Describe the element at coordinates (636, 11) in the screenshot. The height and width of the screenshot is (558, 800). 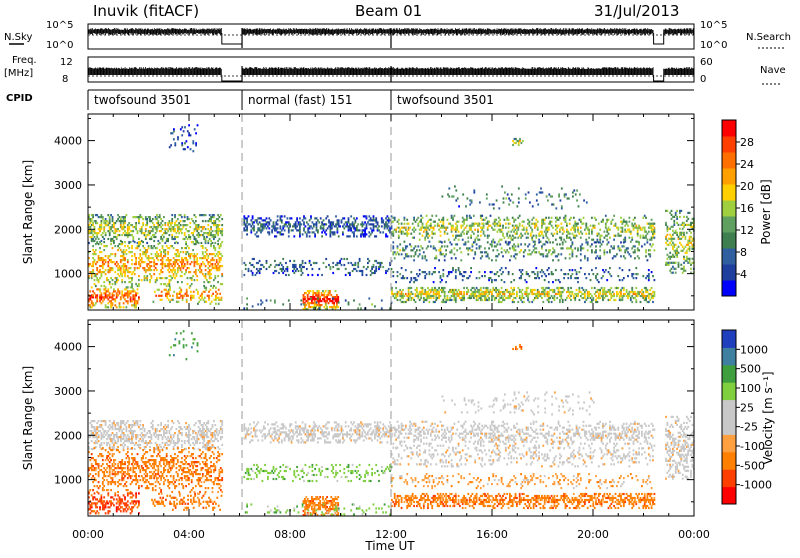
I see `date-title: 31/Jul/2013` at that location.